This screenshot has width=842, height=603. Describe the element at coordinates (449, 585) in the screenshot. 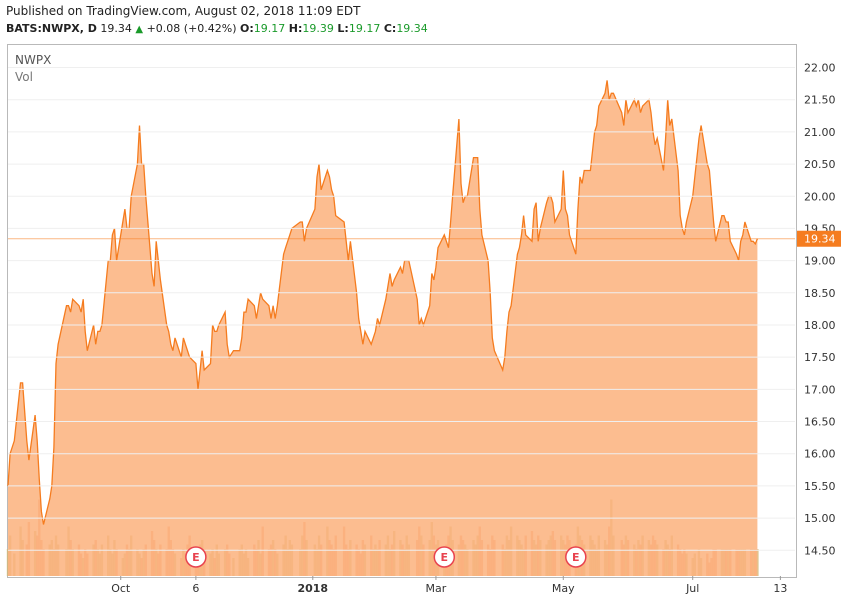

I see `x-axis: Oct 6 2018 Mar May Jul 13` at that location.